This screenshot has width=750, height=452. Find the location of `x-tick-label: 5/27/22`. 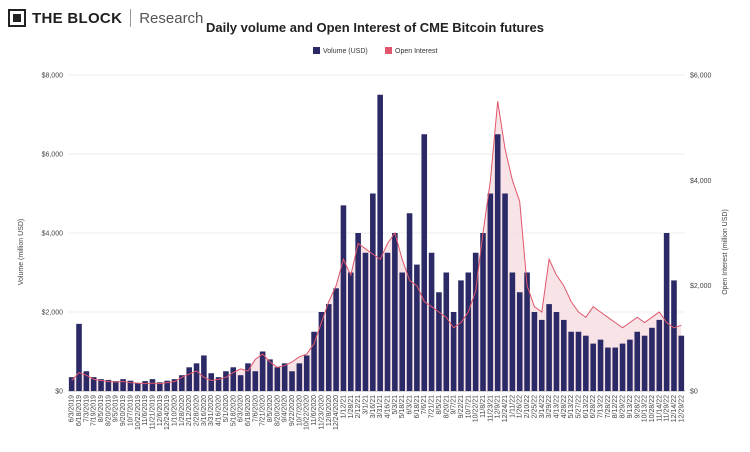

x-tick-label: 5/27/22 is located at coordinates (579, 406).